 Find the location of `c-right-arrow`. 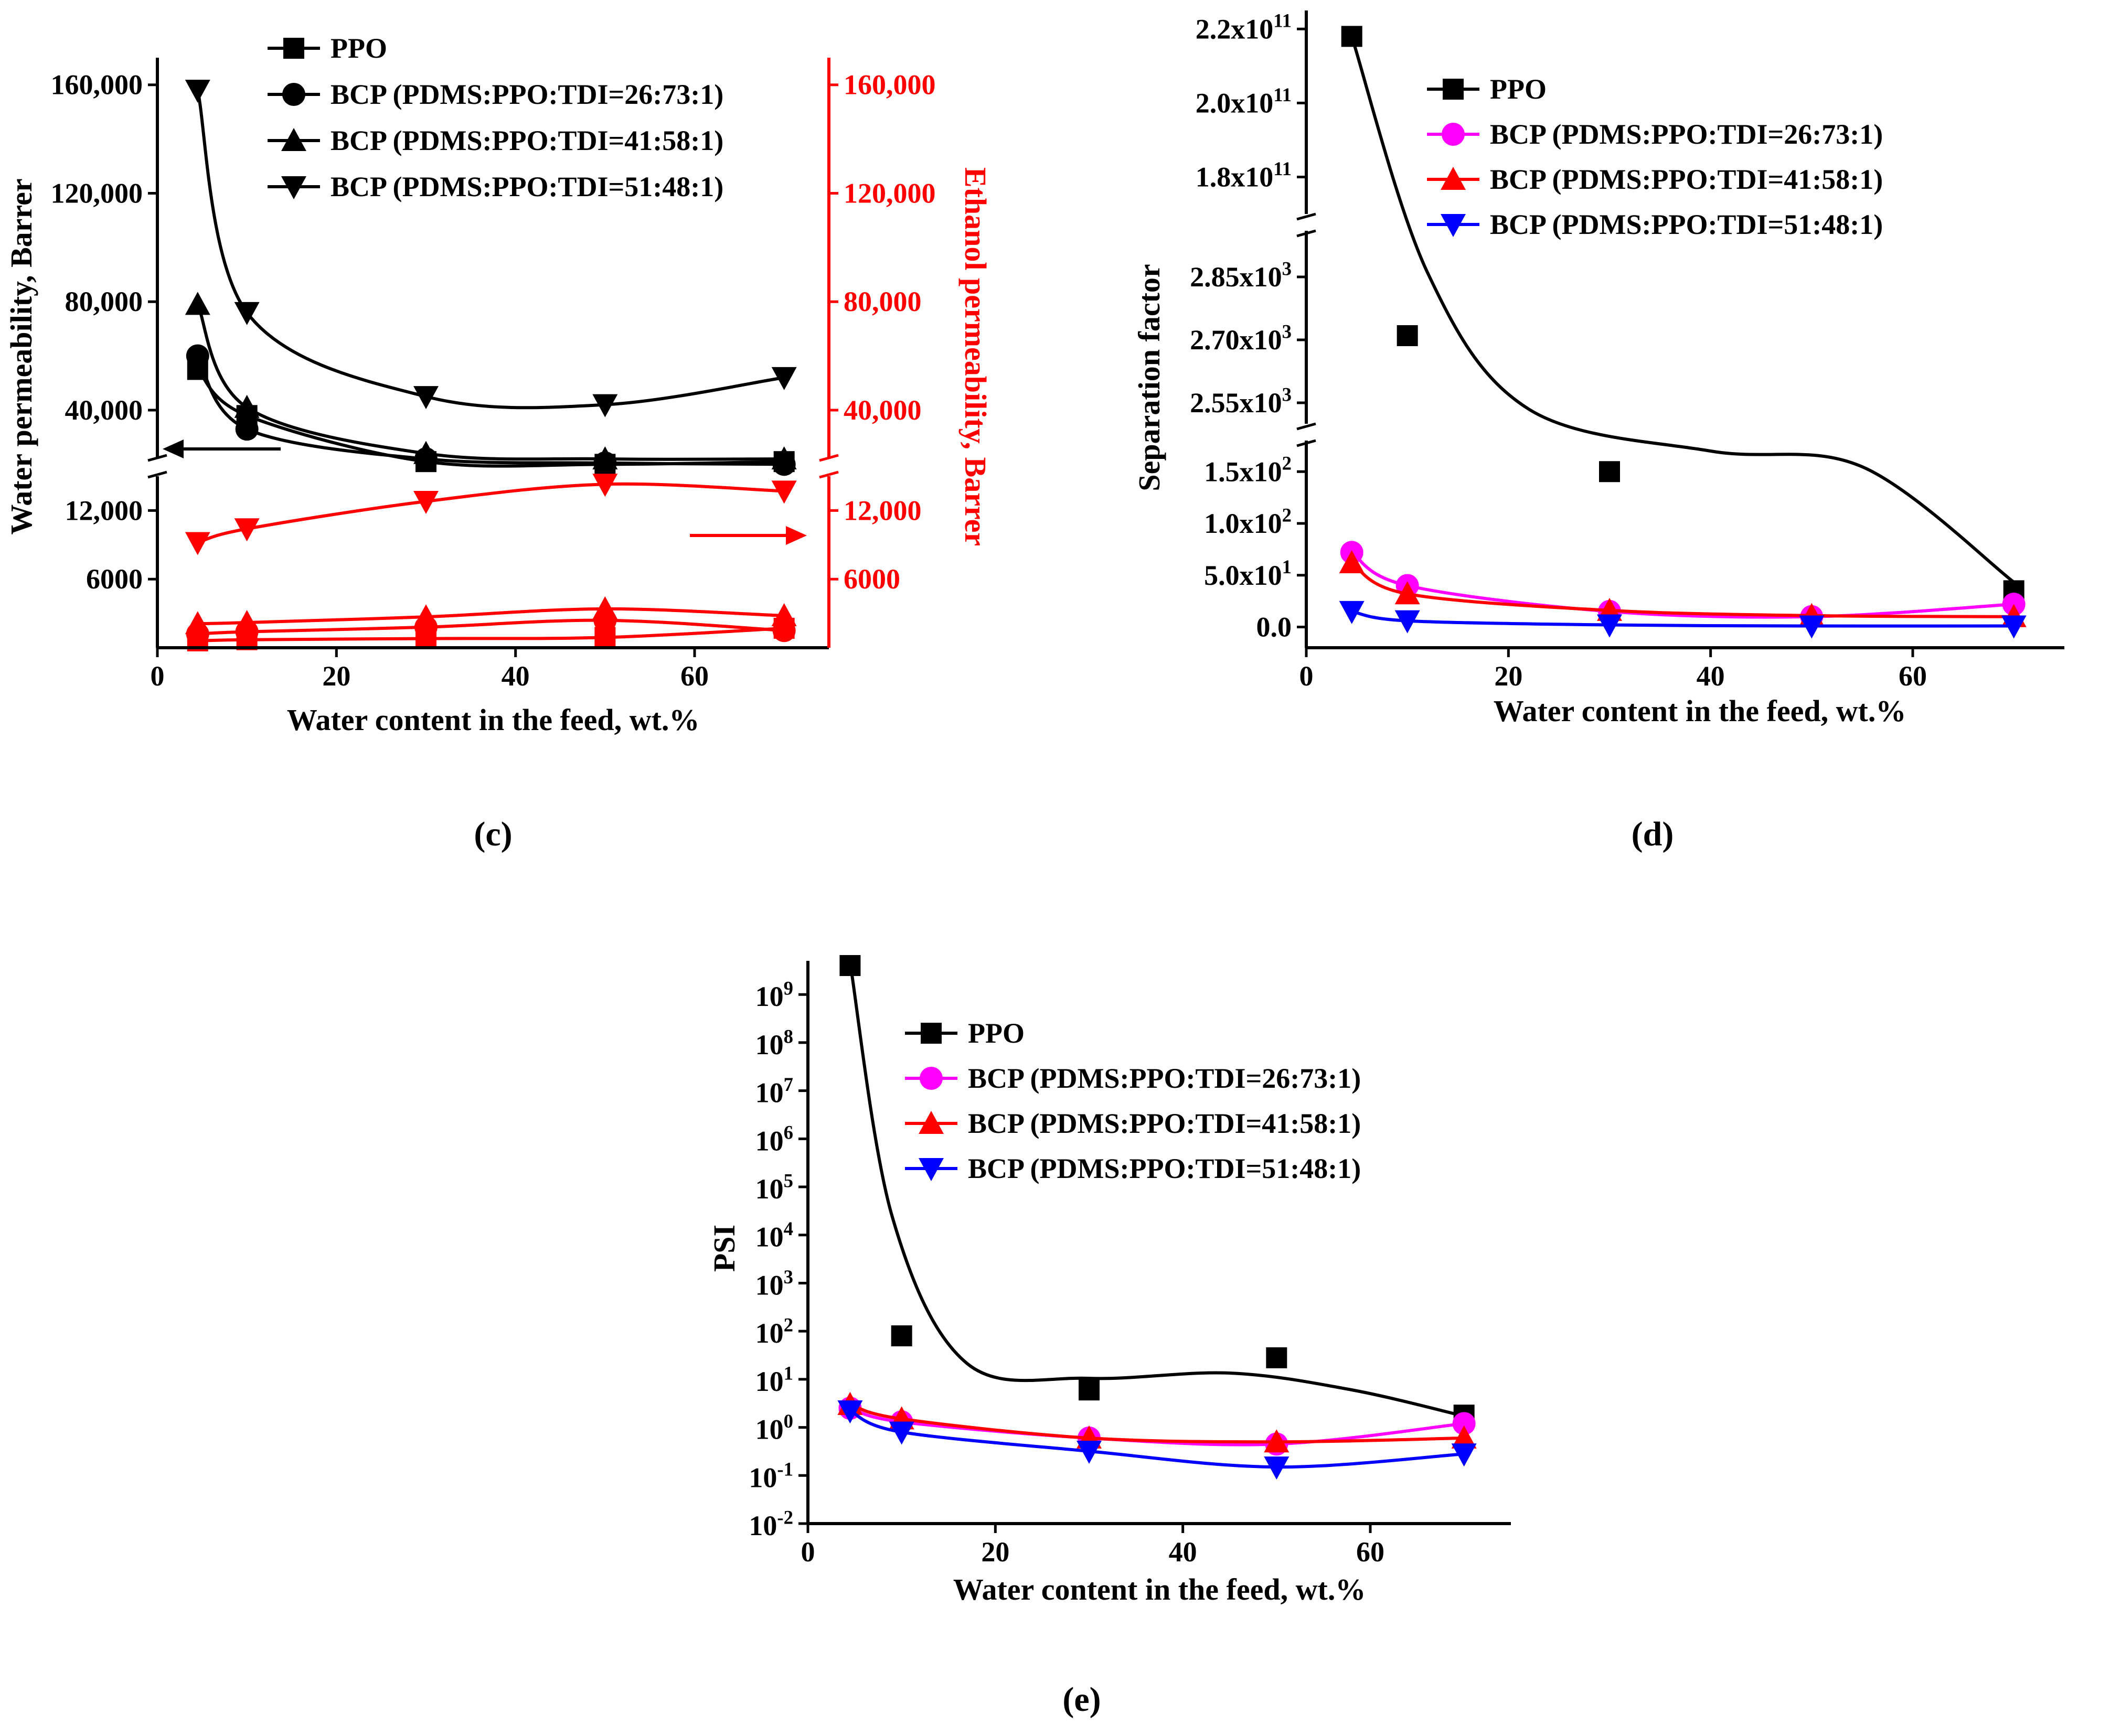

c-right-arrow is located at coordinates (748, 535).